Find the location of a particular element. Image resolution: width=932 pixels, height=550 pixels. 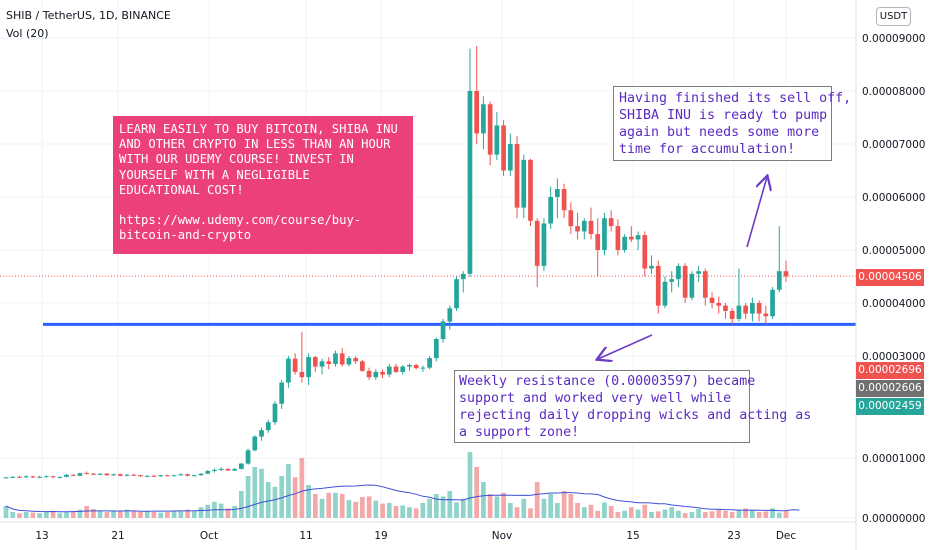

last-price-tag: 0.00004506 is located at coordinates (890, 277).